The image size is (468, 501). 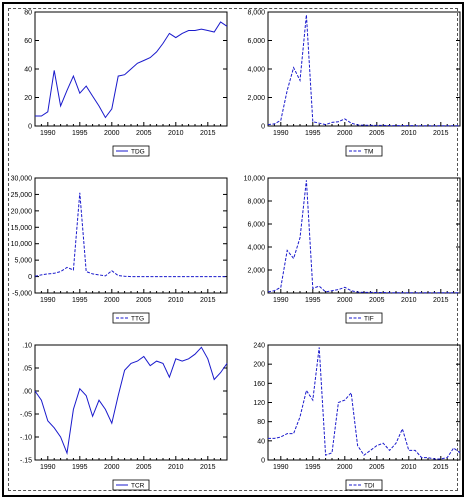 What do you see at coordinates (368, 152) in the screenshot?
I see `legend-label: TM` at bounding box center [368, 152].